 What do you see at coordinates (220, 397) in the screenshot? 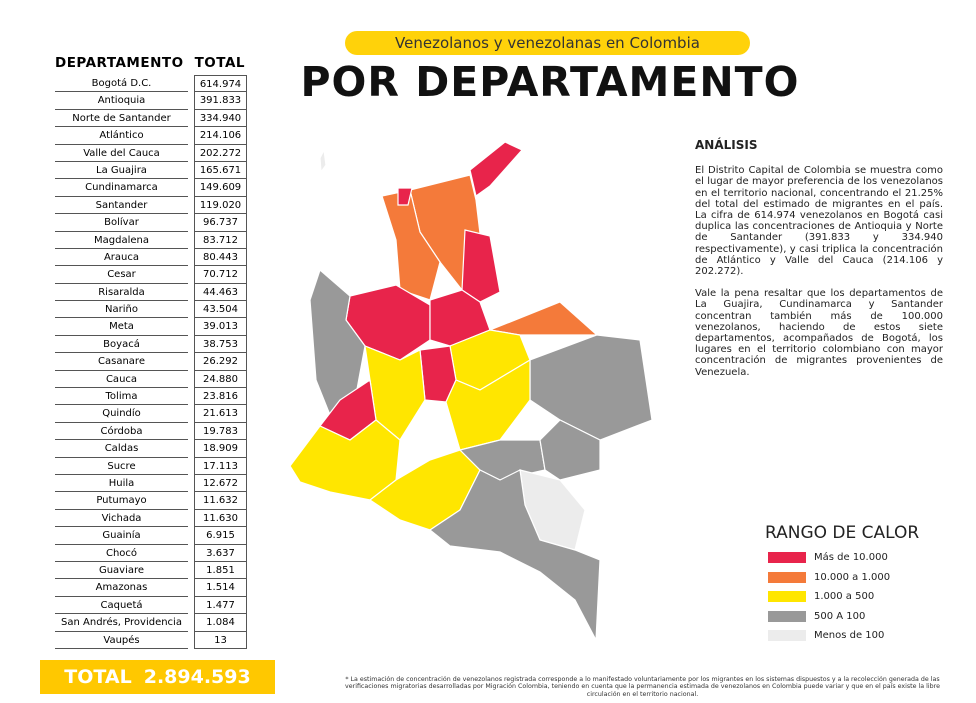
I see `count: 23.816` at bounding box center [220, 397].